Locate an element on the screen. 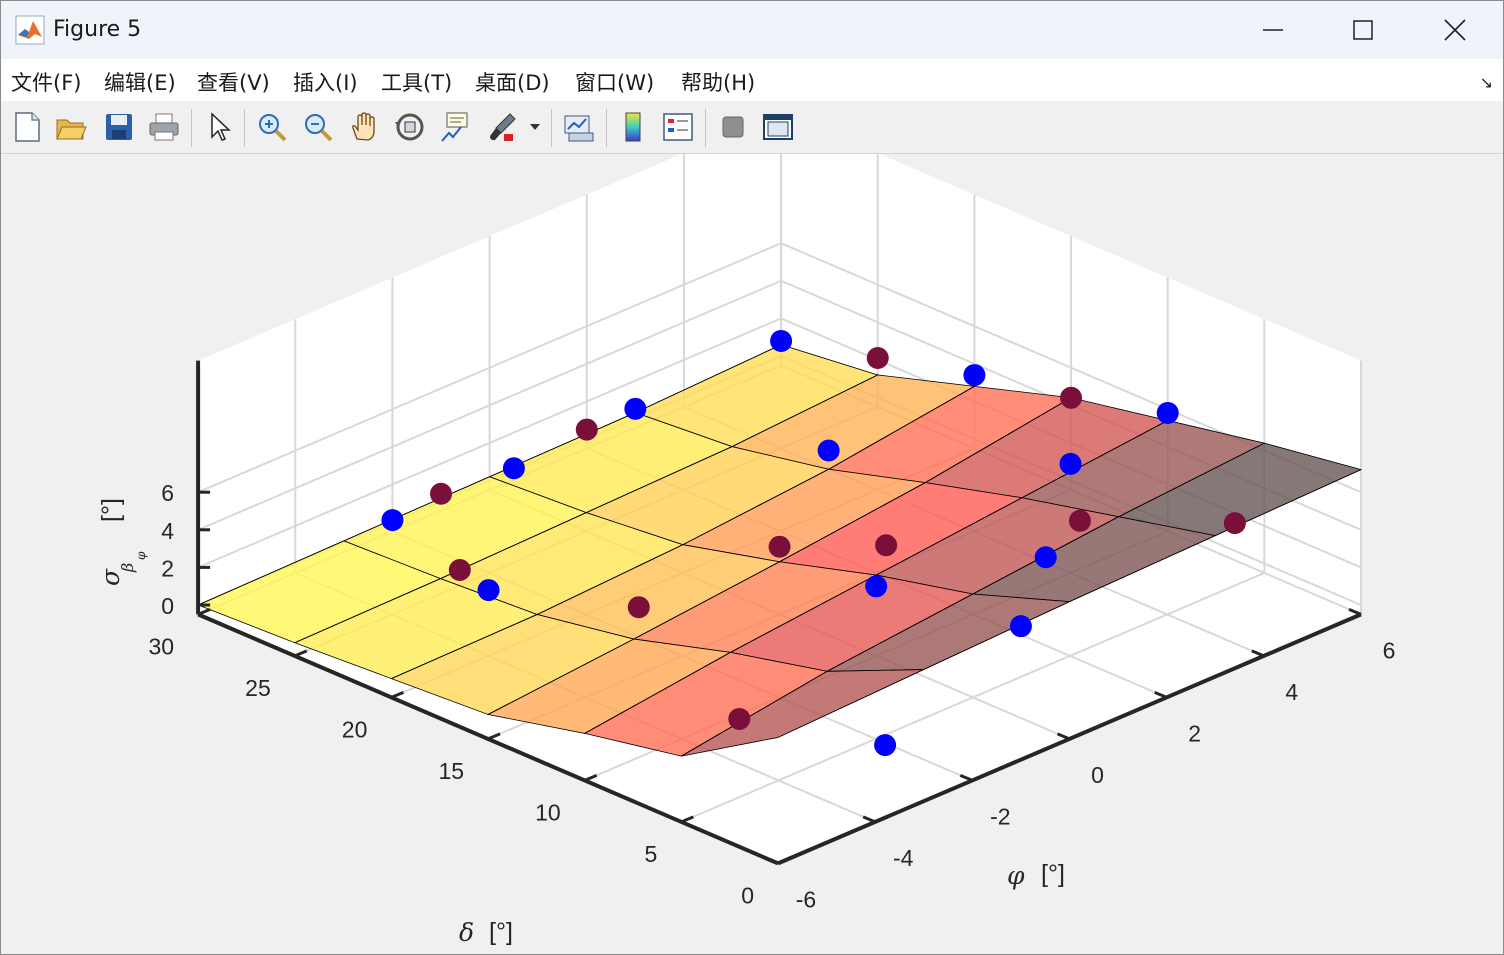  save-icon is located at coordinates (119, 127).